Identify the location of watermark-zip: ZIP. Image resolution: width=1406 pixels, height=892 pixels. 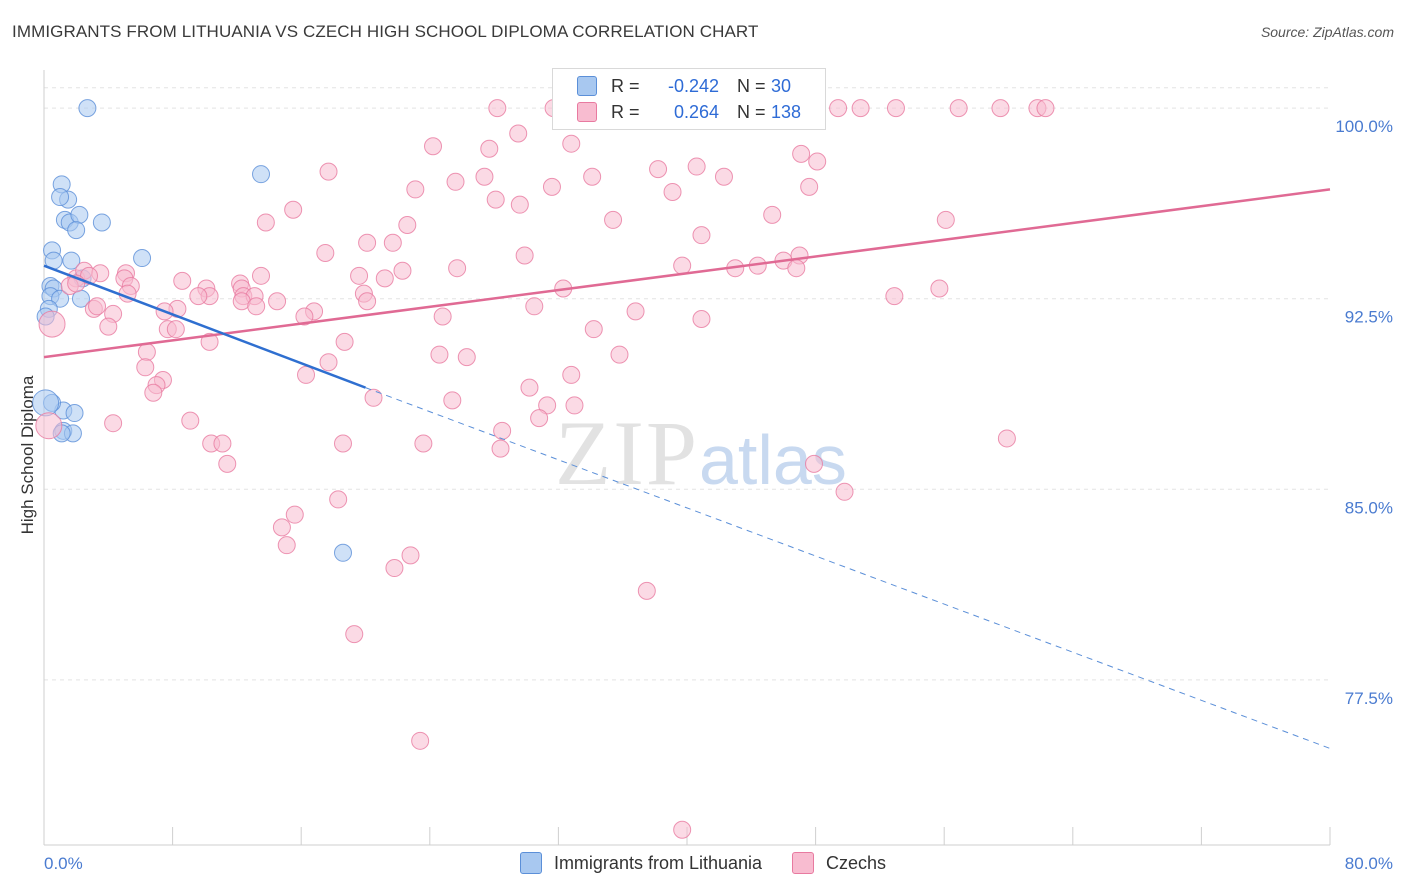
(627, 453).